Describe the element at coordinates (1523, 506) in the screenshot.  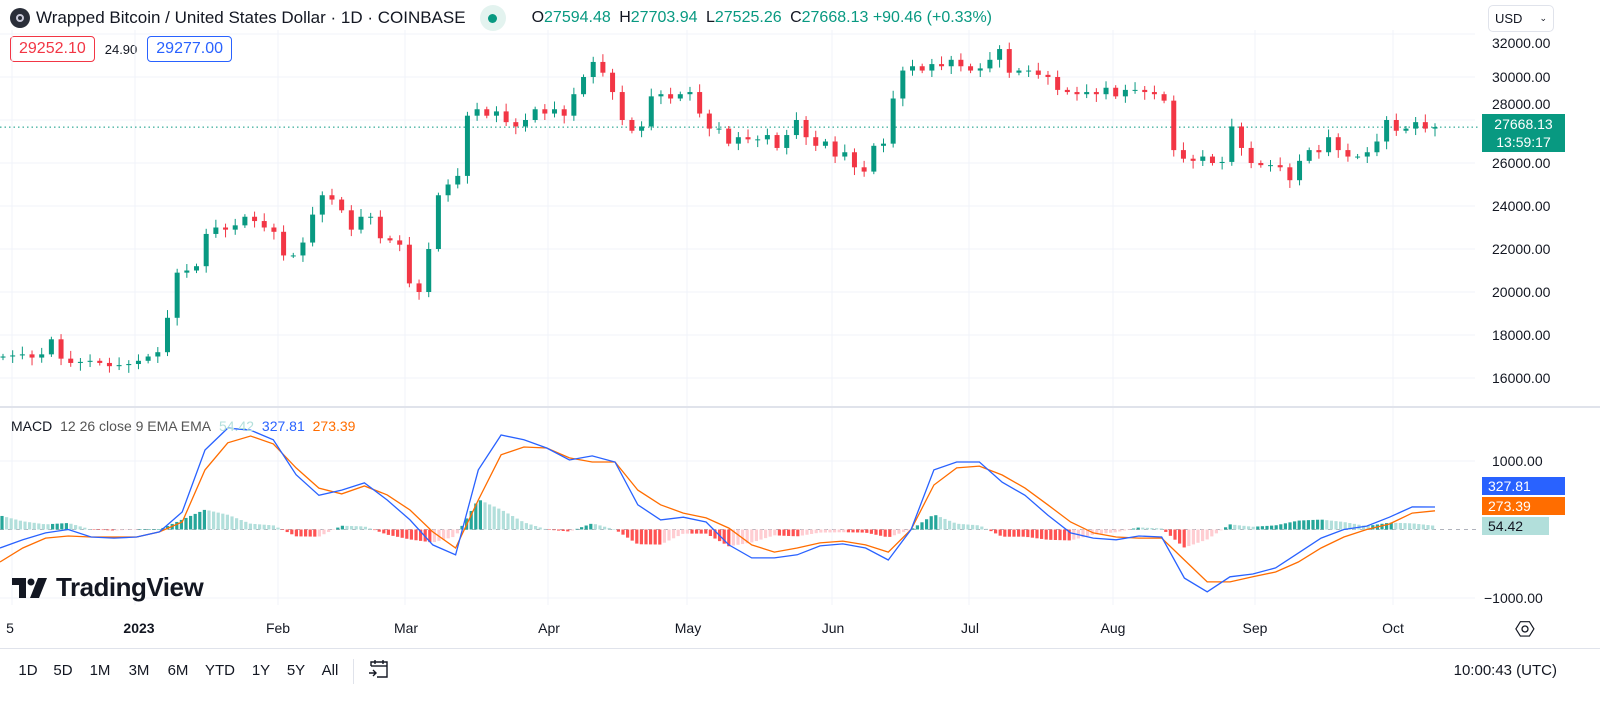
I see `macd-signal-label: 273.39` at that location.